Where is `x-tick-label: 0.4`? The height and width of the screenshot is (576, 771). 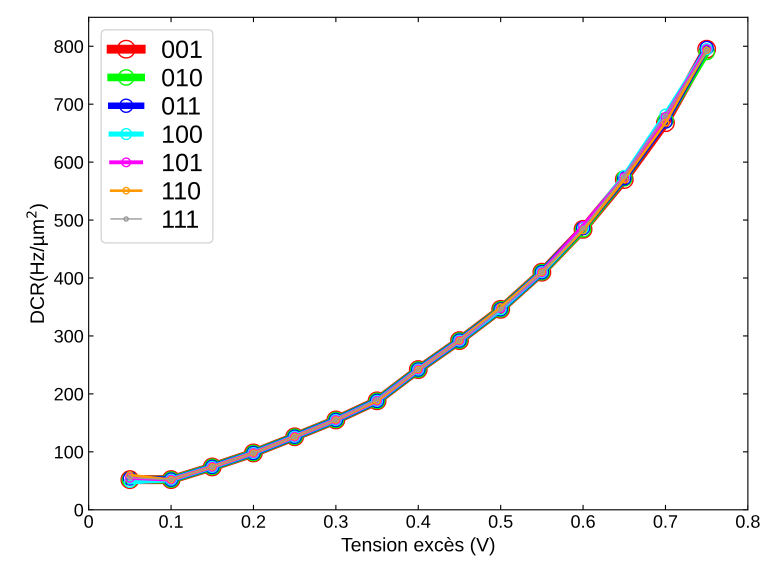
x-tick-label: 0.4 is located at coordinates (418, 521).